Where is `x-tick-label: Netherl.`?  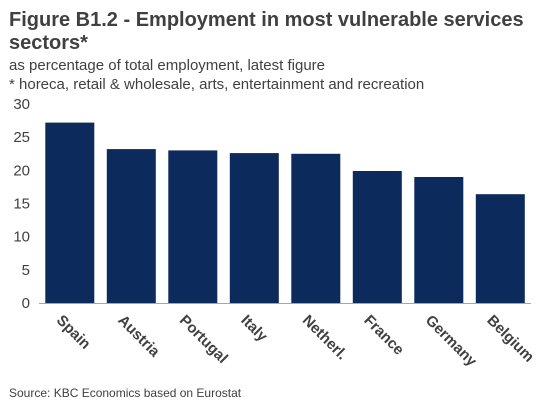 x-tick-label: Netherl. is located at coordinates (325, 338).